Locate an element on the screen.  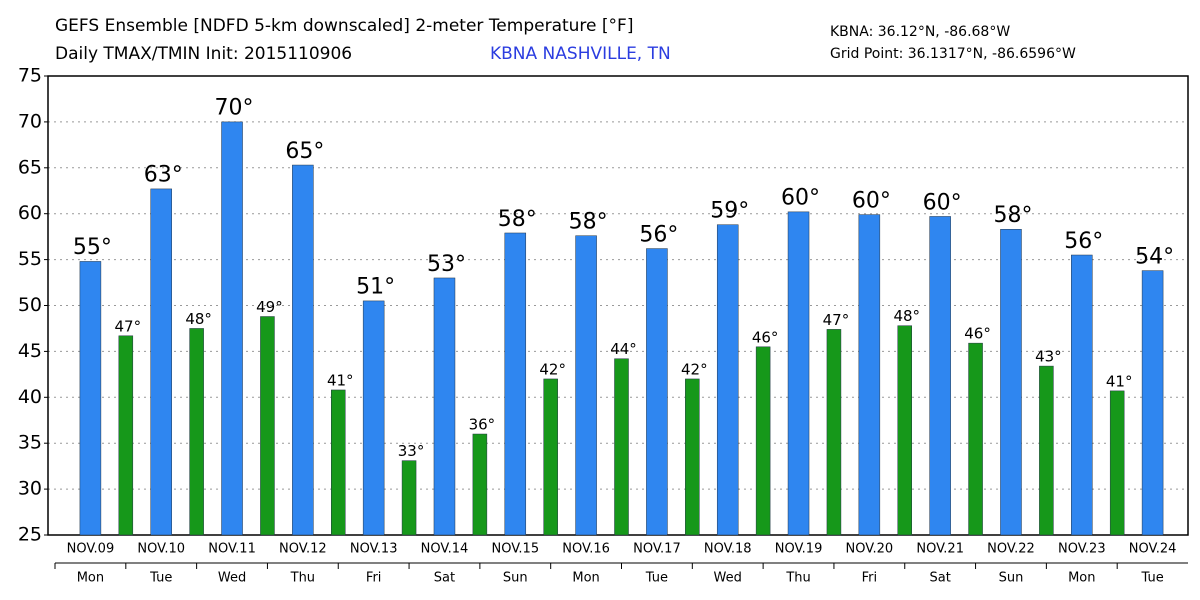
value-label: 54° is located at coordinates (1154, 256).